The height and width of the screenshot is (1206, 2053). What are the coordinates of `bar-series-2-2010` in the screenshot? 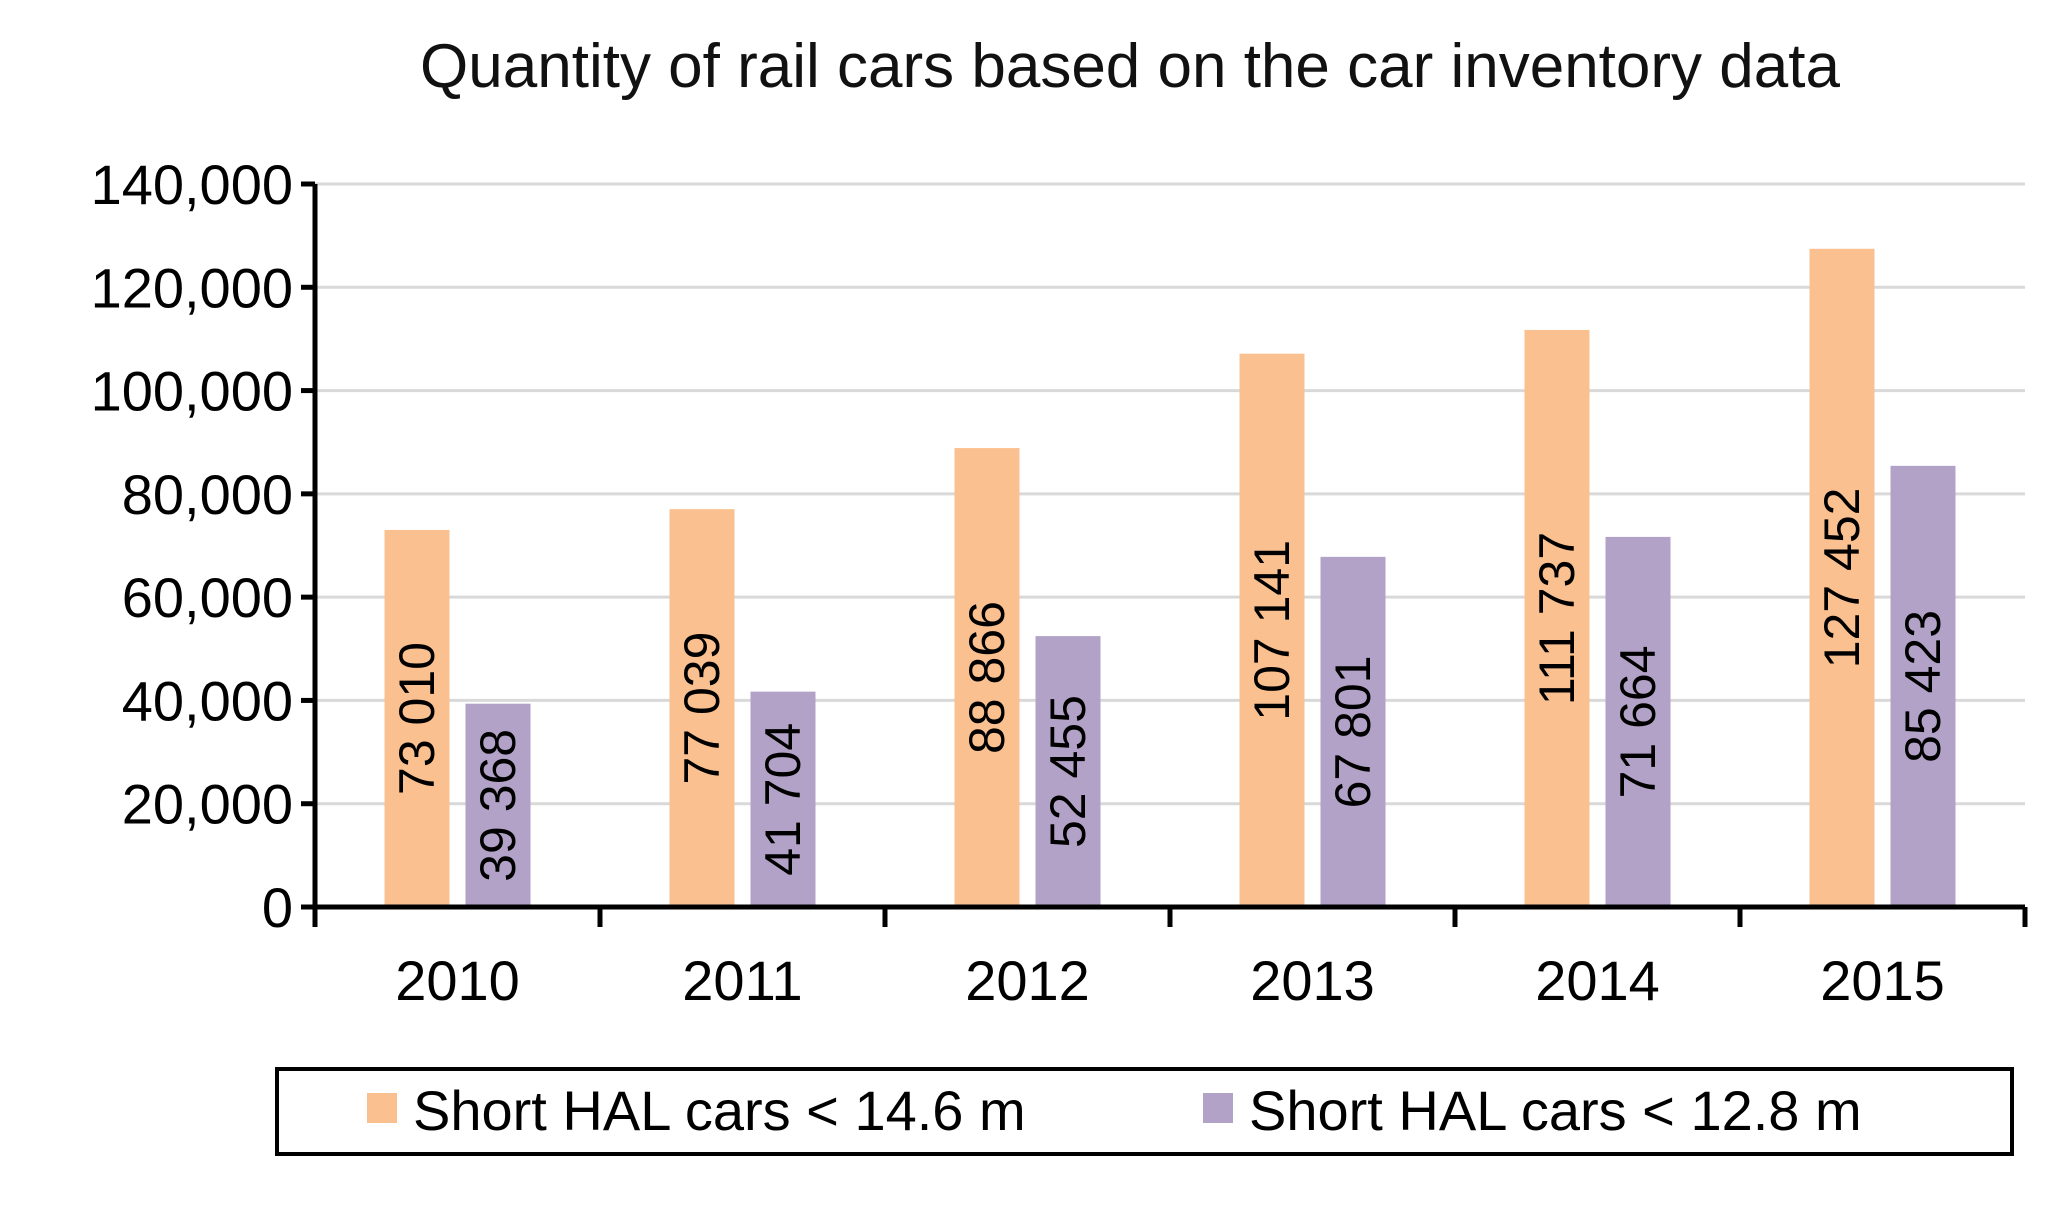 It's located at (498, 805).